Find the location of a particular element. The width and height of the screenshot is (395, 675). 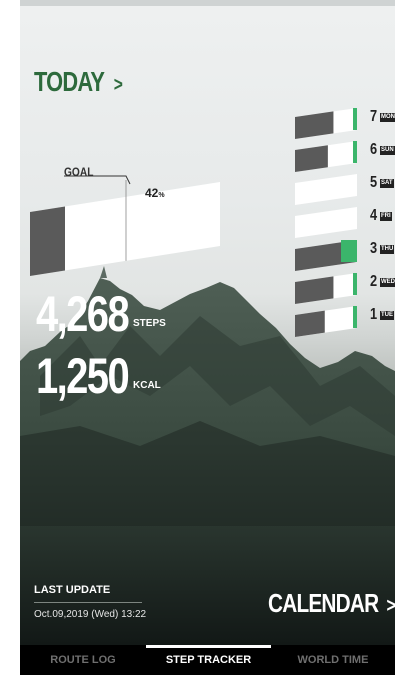

today-title: TODAY is located at coordinates (69, 81).